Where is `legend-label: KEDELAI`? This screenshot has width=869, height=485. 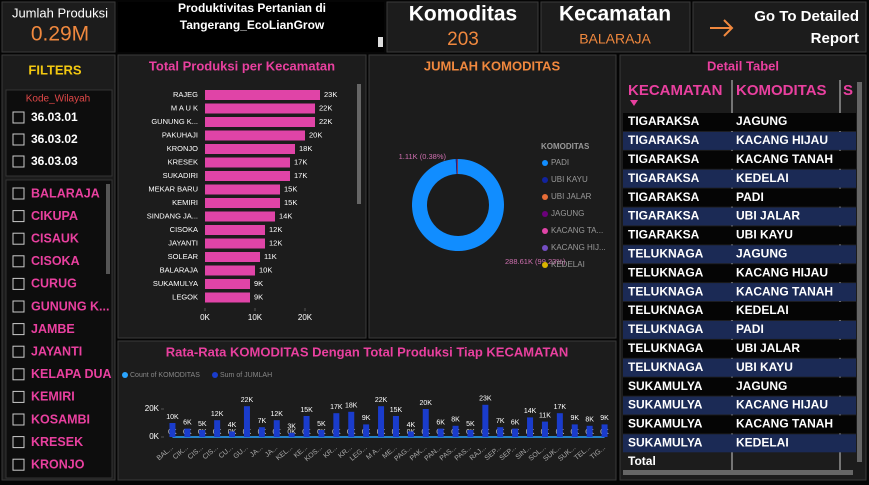
legend-label: KEDELAI is located at coordinates (568, 264).